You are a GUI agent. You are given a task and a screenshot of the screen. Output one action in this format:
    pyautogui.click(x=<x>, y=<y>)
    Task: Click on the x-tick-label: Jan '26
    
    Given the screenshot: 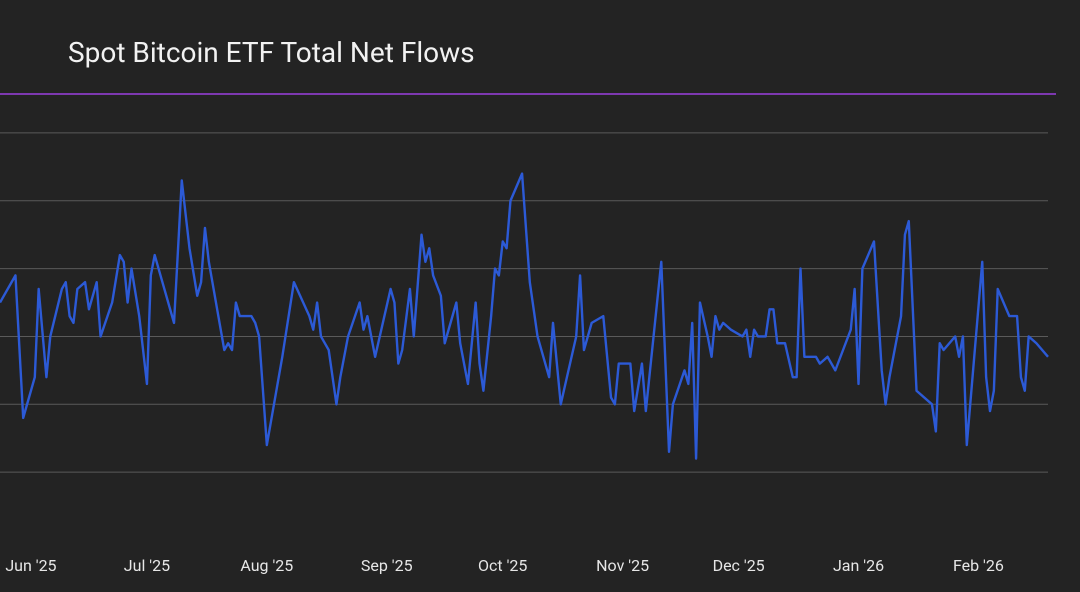 What is the action you would take?
    pyautogui.click(x=858, y=565)
    